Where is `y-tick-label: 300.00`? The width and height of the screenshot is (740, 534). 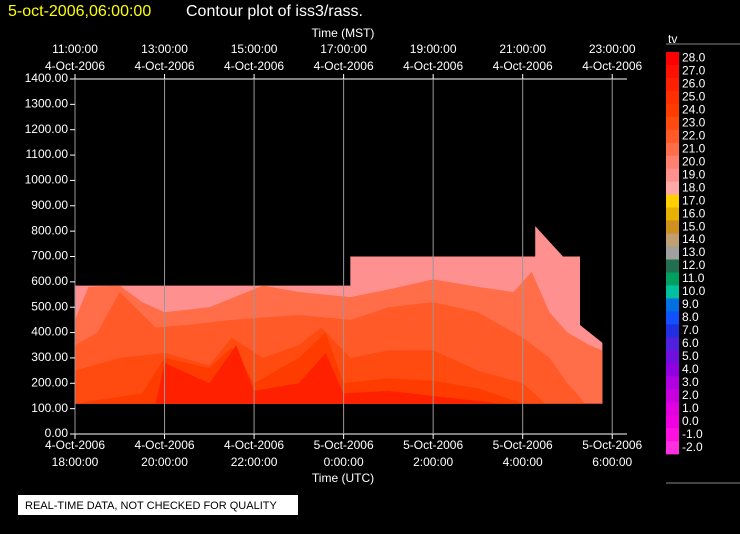
y-tick-label: 300.00 is located at coordinates (49, 357).